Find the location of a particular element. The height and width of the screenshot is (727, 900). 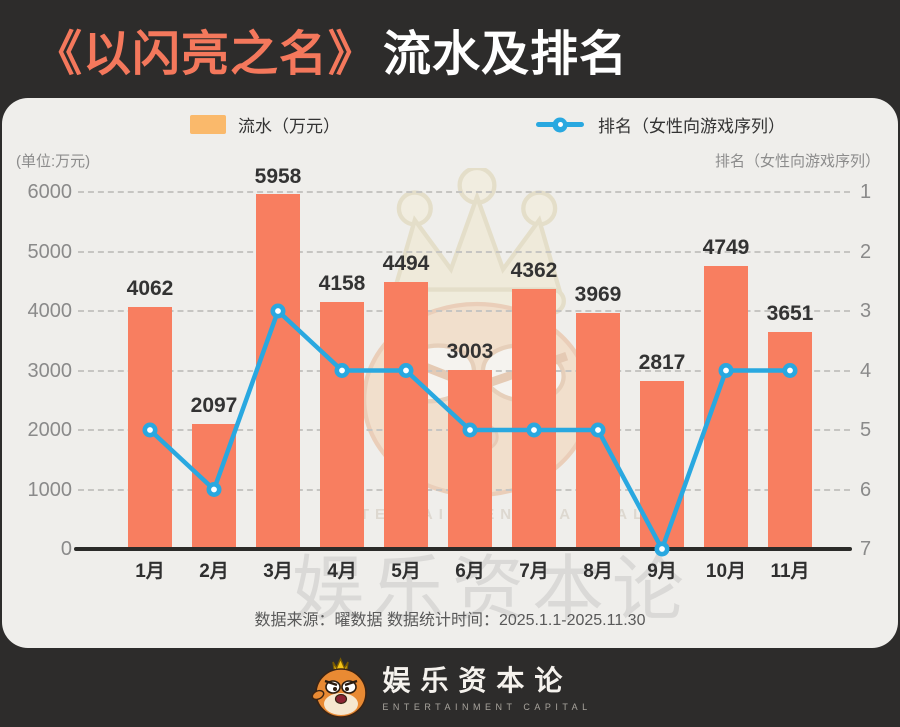

x-label-5月: 5月 is located at coordinates (406, 571).